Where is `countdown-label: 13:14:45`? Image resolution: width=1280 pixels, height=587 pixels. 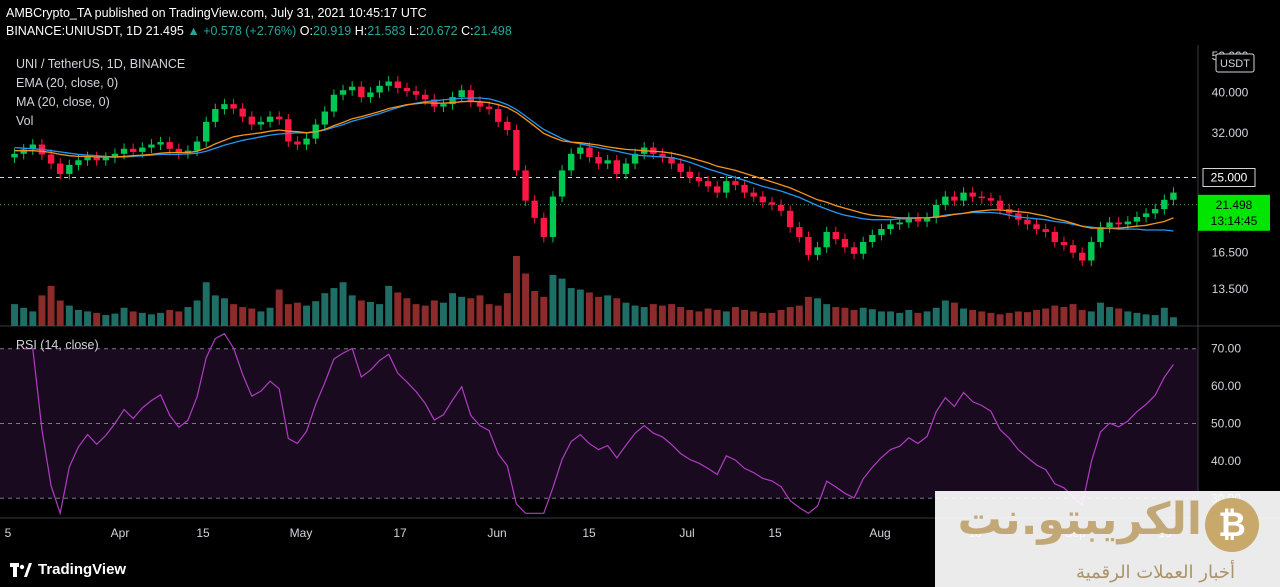
countdown-label: 13:14:45 is located at coordinates (1234, 221).